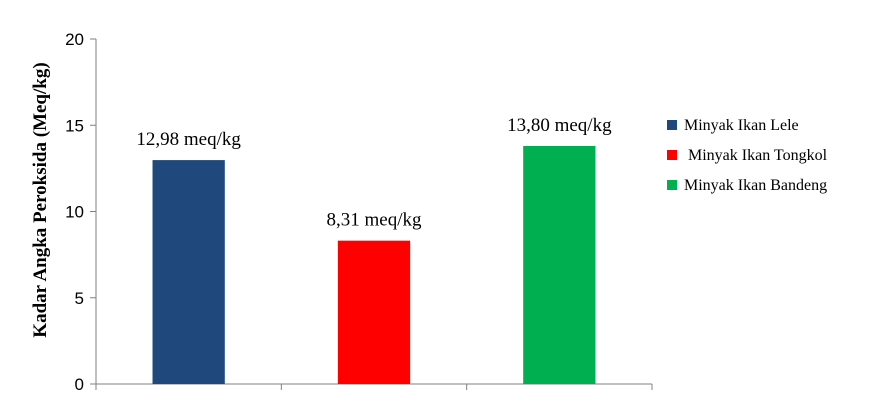  What do you see at coordinates (559, 125) in the screenshot?
I see `data-label: 13,80 meq/kg` at bounding box center [559, 125].